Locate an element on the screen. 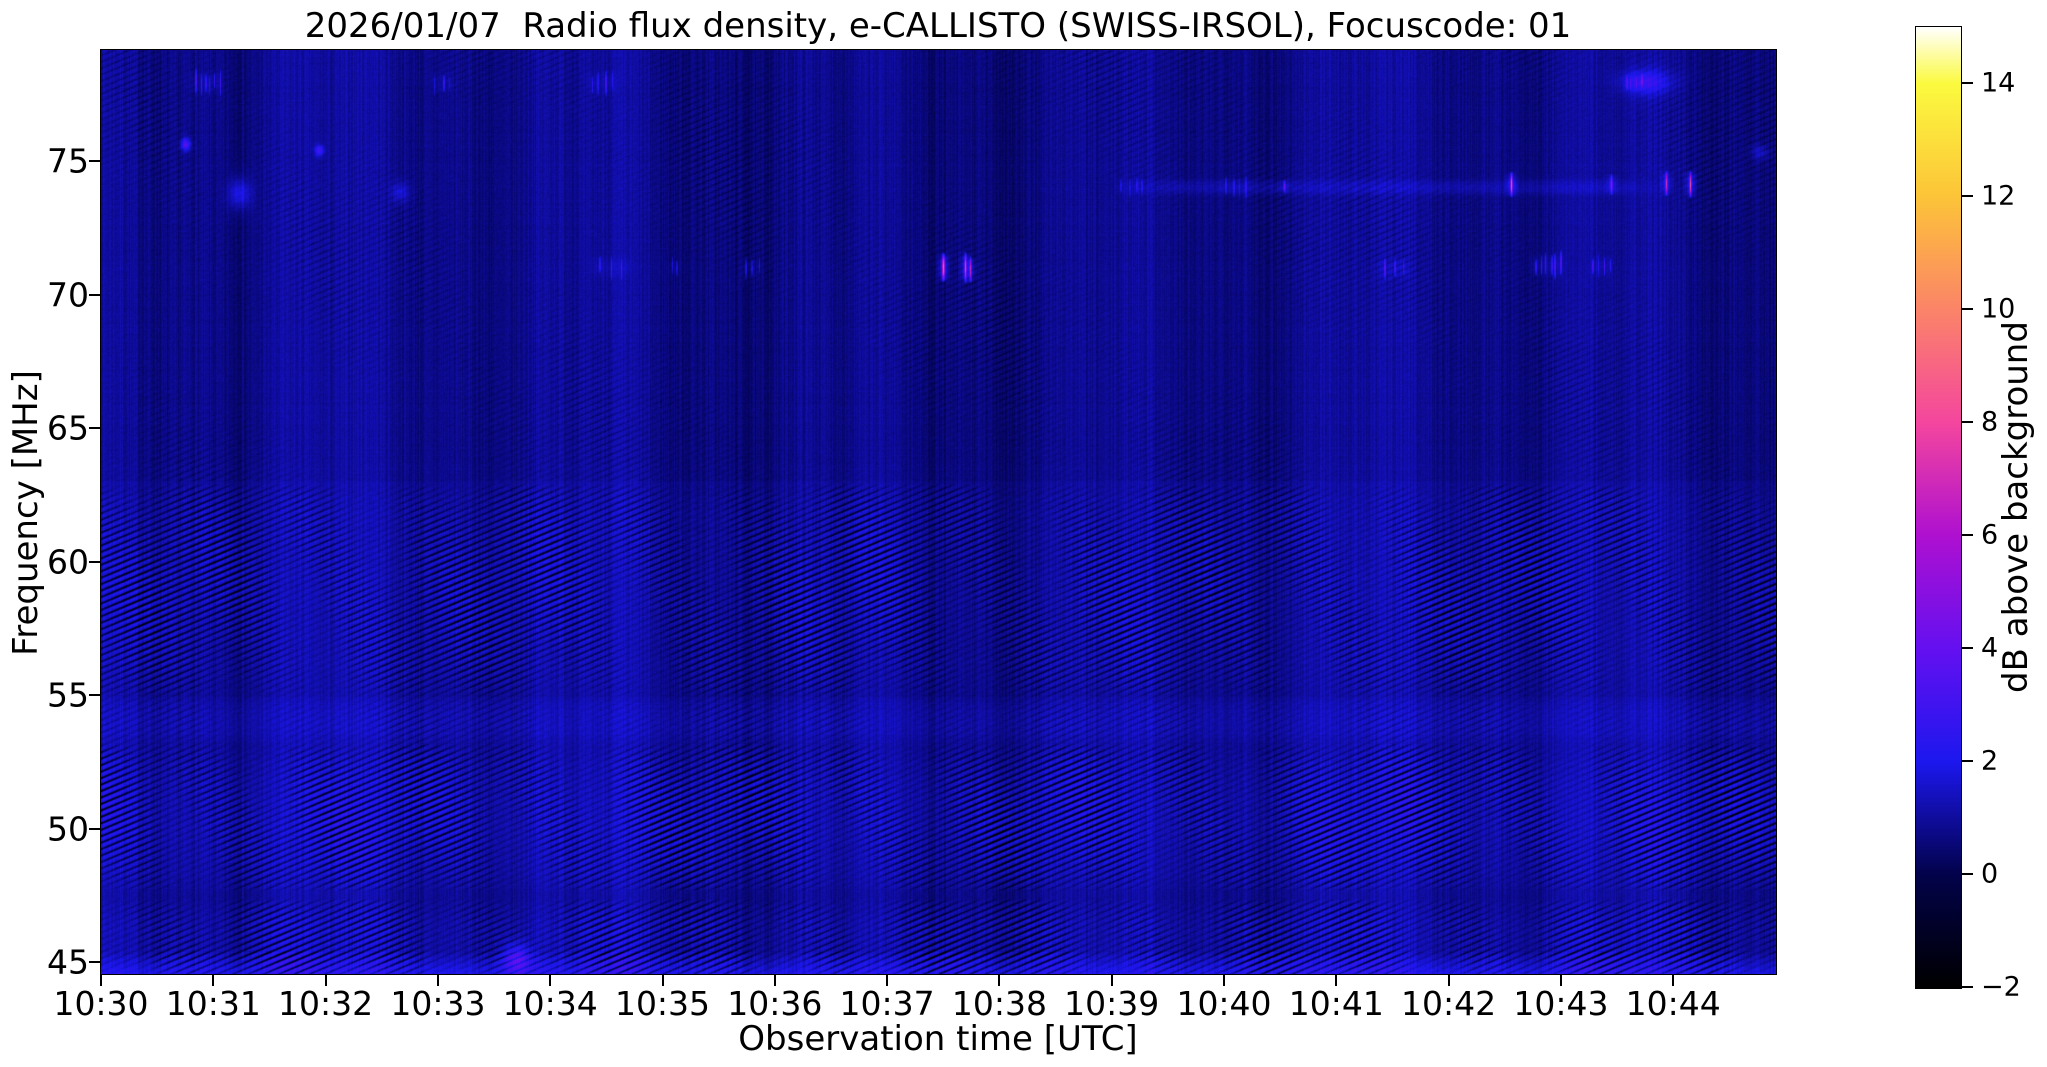 This screenshot has height=1067, width=2047. x-tick-label: 10:38 is located at coordinates (999, 1003).